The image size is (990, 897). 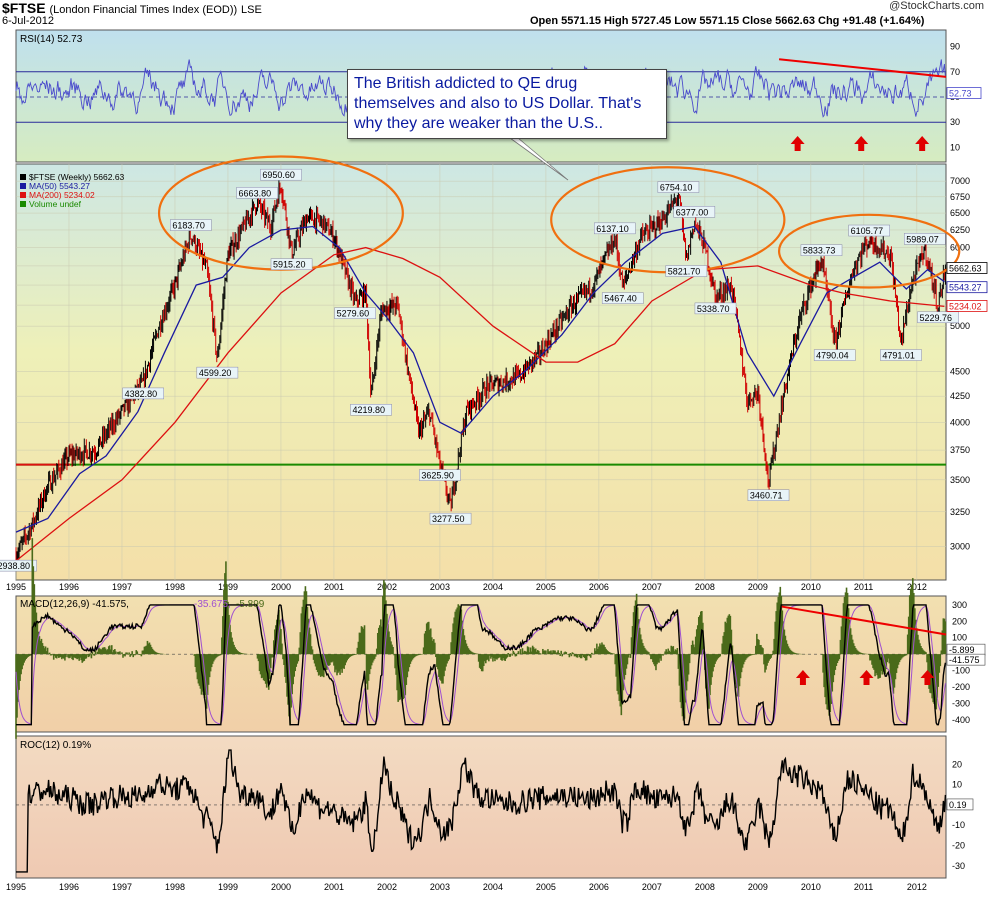 What do you see at coordinates (960, 450) in the screenshot?
I see `price-tick-label: 3750` at bounding box center [960, 450].